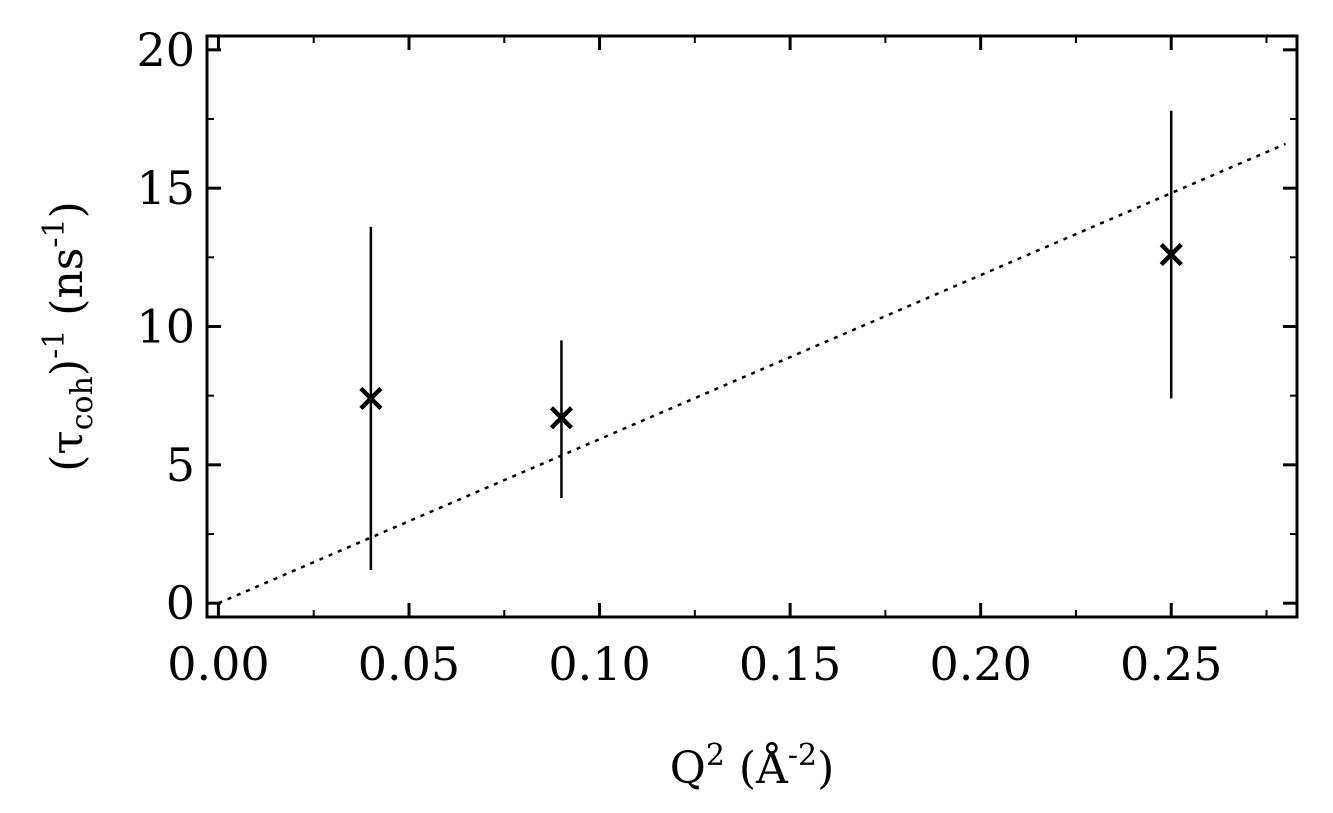  What do you see at coordinates (218, 664) in the screenshot?
I see `x-tick-label: 0.00` at bounding box center [218, 664].